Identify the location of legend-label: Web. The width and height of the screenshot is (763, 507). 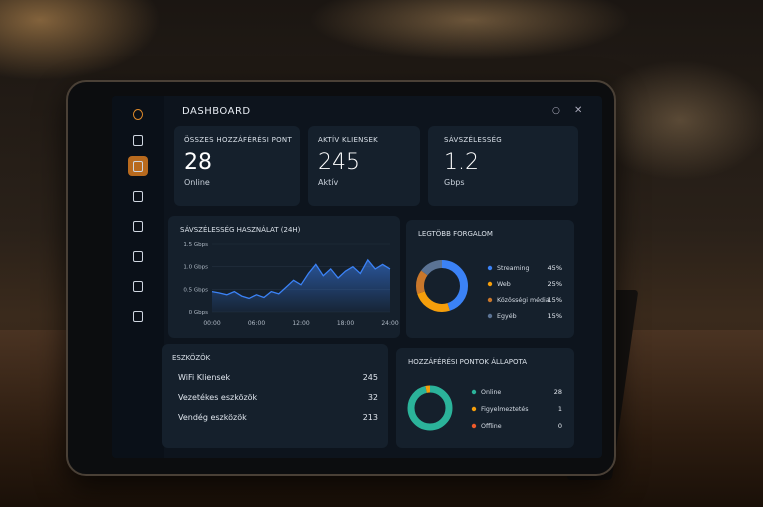
(504, 284).